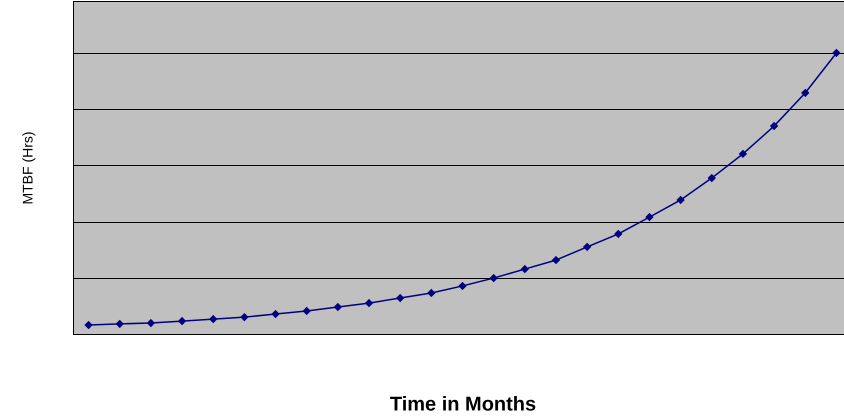 Image resolution: width=844 pixels, height=420 pixels. I want to click on y-axis-title: MTBF (Hrs), so click(28, 168).